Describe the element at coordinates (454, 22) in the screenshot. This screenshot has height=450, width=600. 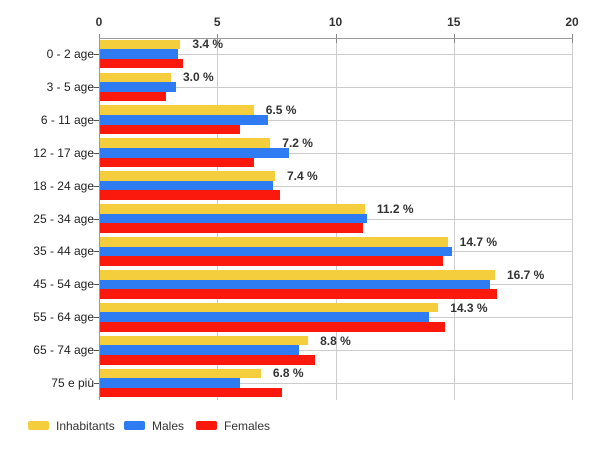
I see `x-axis-tick-label: 15` at that location.